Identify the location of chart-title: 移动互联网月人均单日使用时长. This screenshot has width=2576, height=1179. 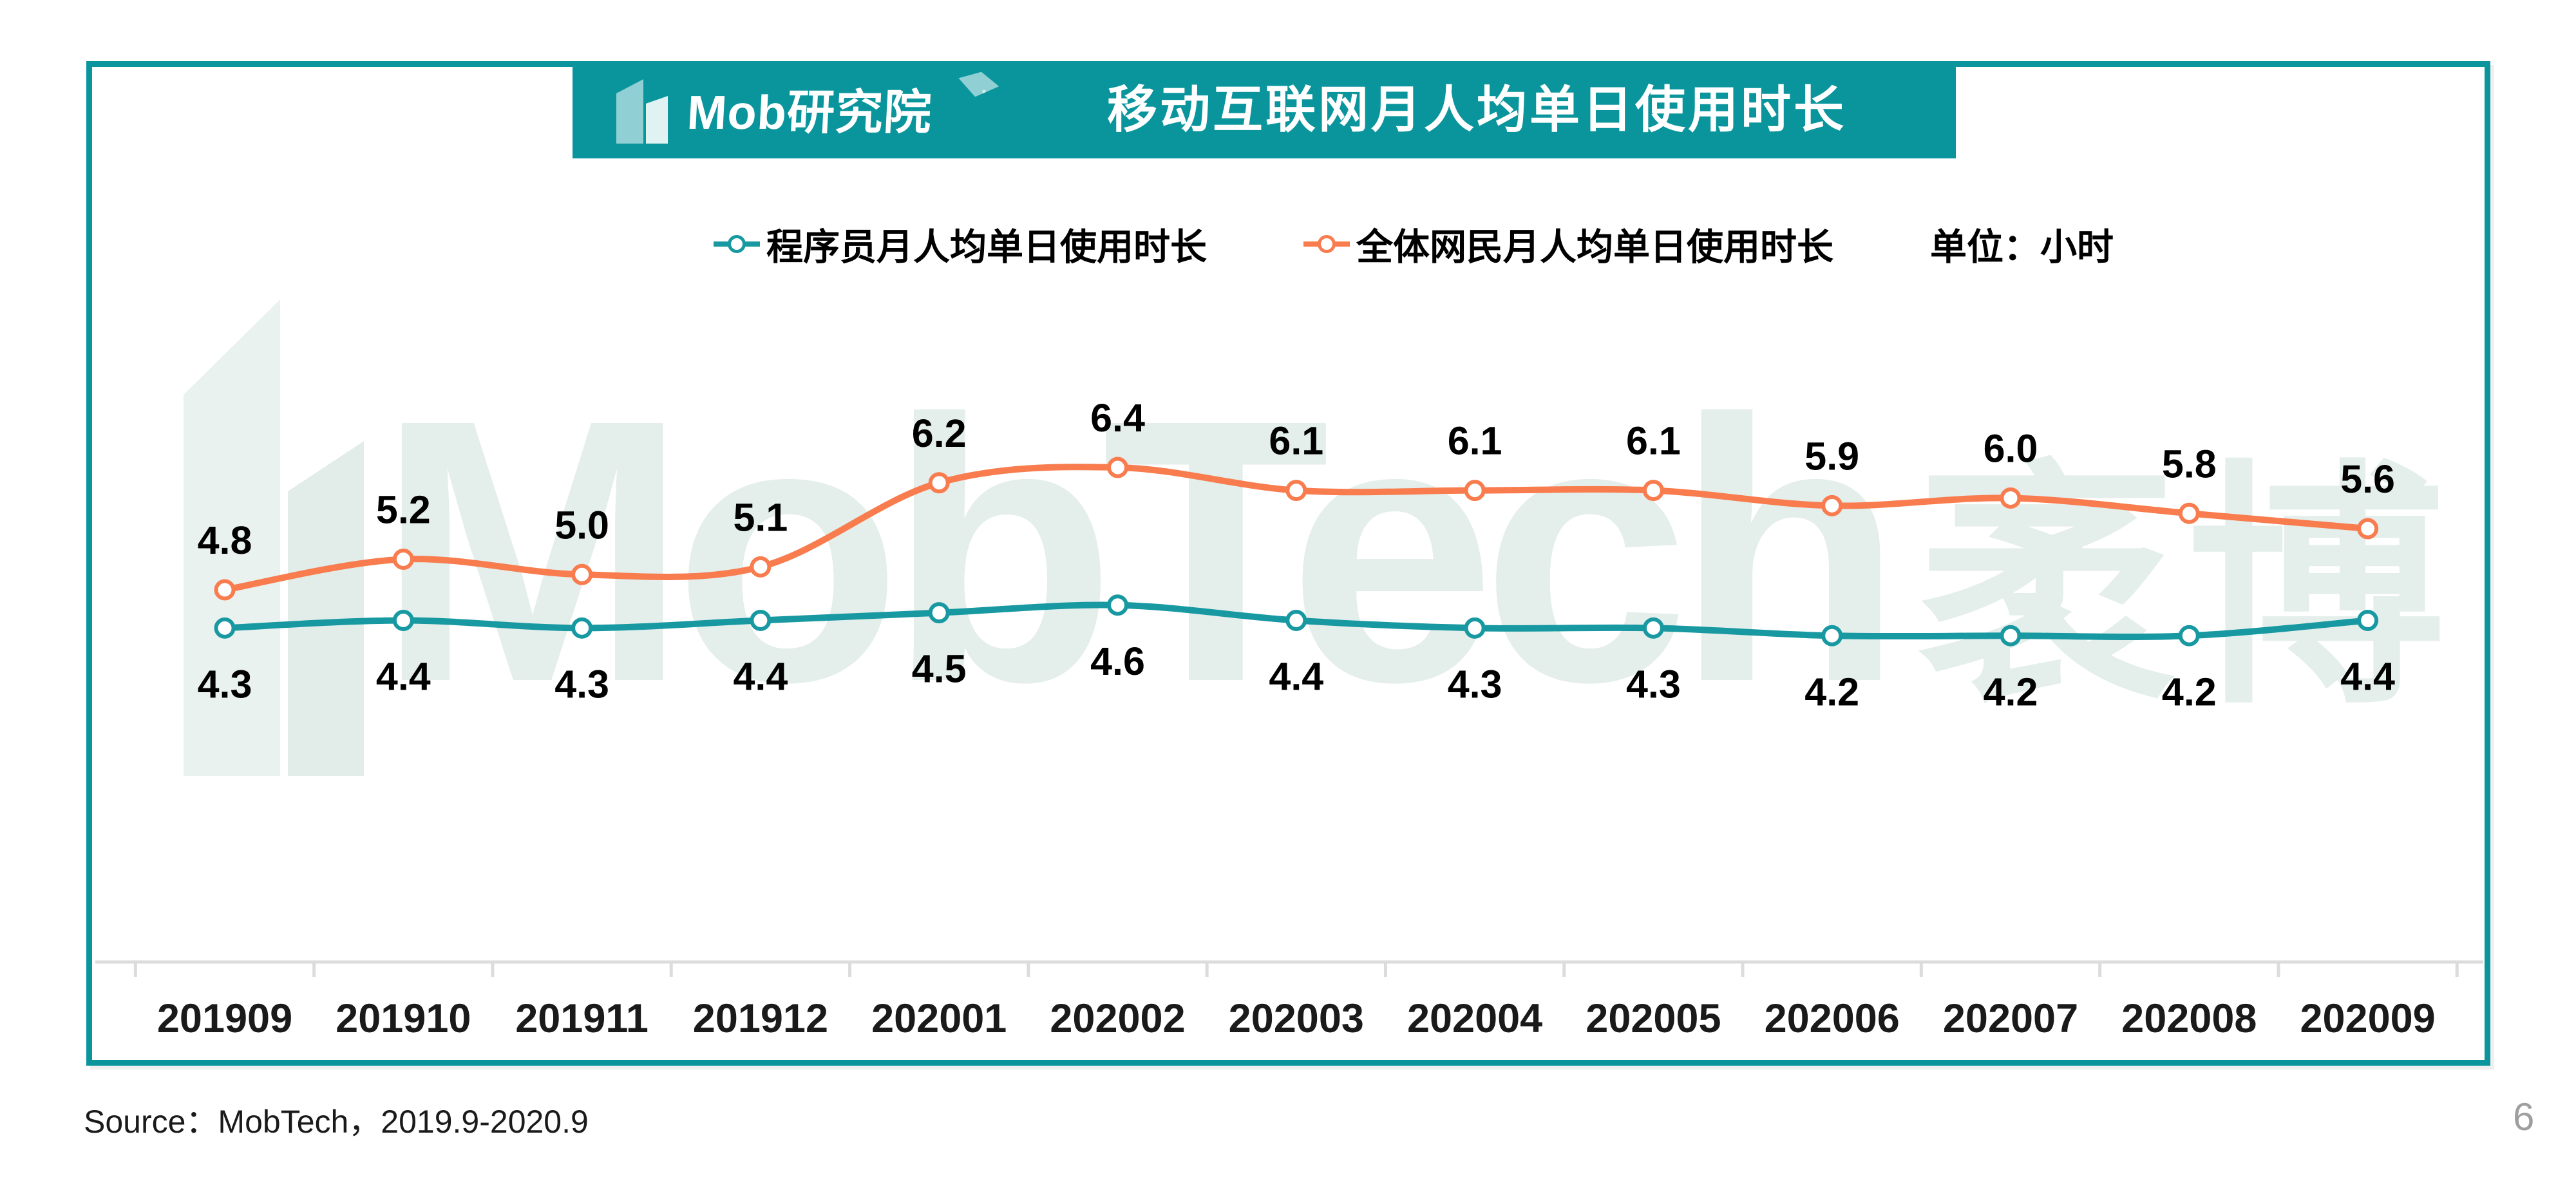
(1477, 110).